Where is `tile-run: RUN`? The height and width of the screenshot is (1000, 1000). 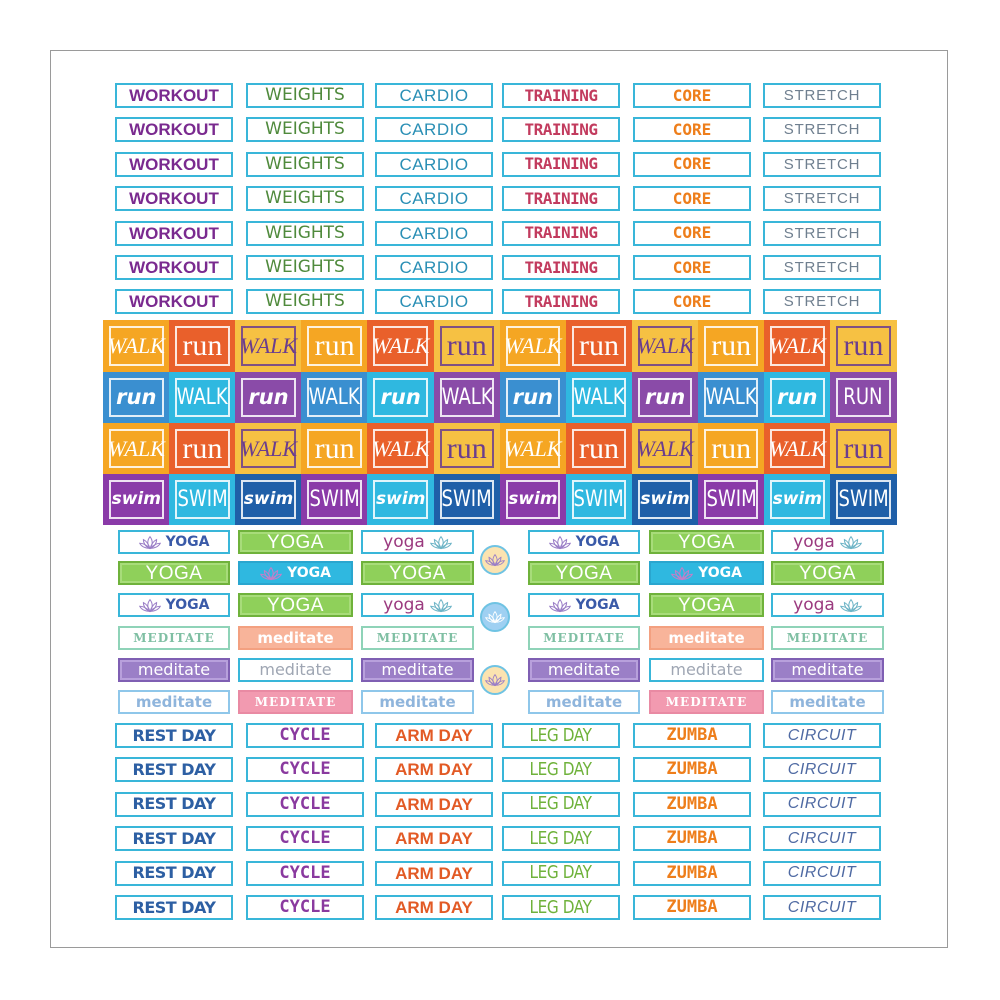
tile-run: RUN is located at coordinates (863, 397).